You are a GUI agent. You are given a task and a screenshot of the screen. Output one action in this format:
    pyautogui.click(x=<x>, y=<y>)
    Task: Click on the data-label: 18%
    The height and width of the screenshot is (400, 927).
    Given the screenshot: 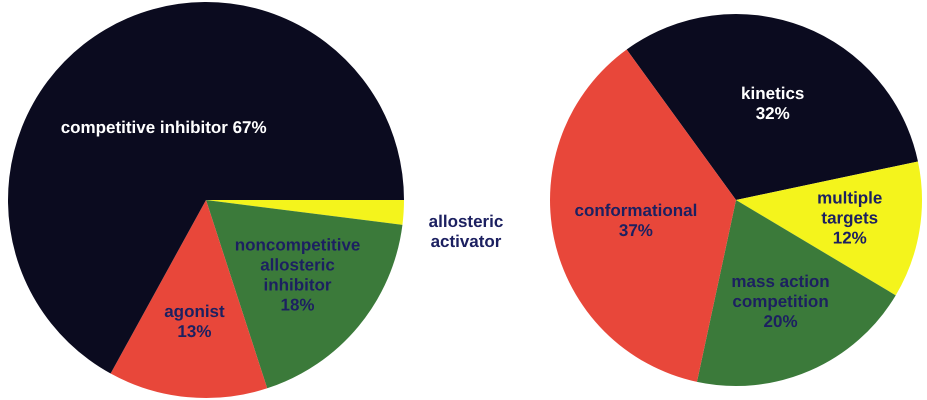 What is the action you would take?
    pyautogui.click(x=297, y=304)
    